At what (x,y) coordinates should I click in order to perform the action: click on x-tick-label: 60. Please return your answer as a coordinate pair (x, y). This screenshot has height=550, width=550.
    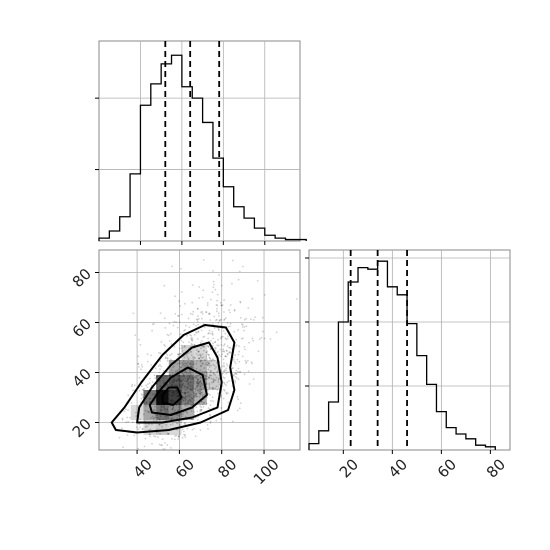
    Looking at the image, I should click on (447, 468).